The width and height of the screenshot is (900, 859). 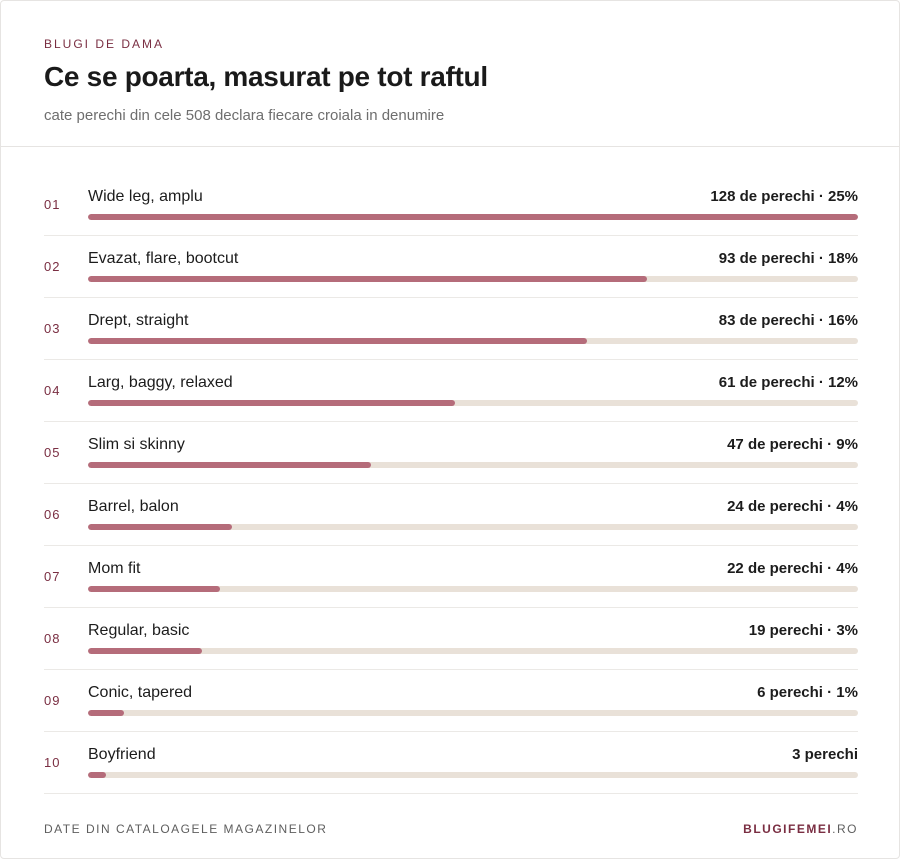 What do you see at coordinates (140, 692) in the screenshot?
I see `bar-label: Conic, tapered` at bounding box center [140, 692].